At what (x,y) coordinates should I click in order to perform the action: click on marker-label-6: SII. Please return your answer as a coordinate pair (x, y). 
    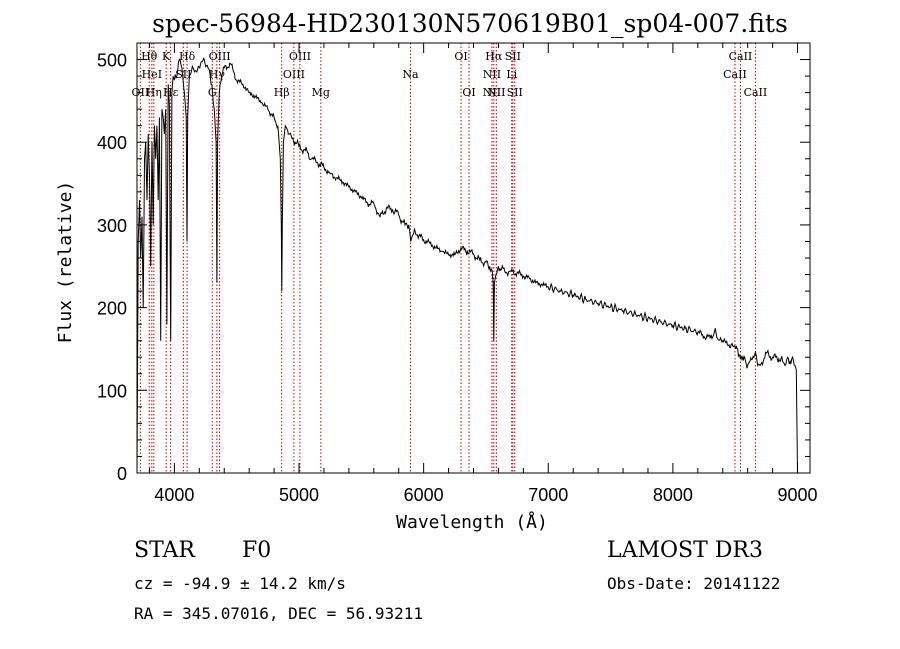
    Looking at the image, I should click on (183, 74).